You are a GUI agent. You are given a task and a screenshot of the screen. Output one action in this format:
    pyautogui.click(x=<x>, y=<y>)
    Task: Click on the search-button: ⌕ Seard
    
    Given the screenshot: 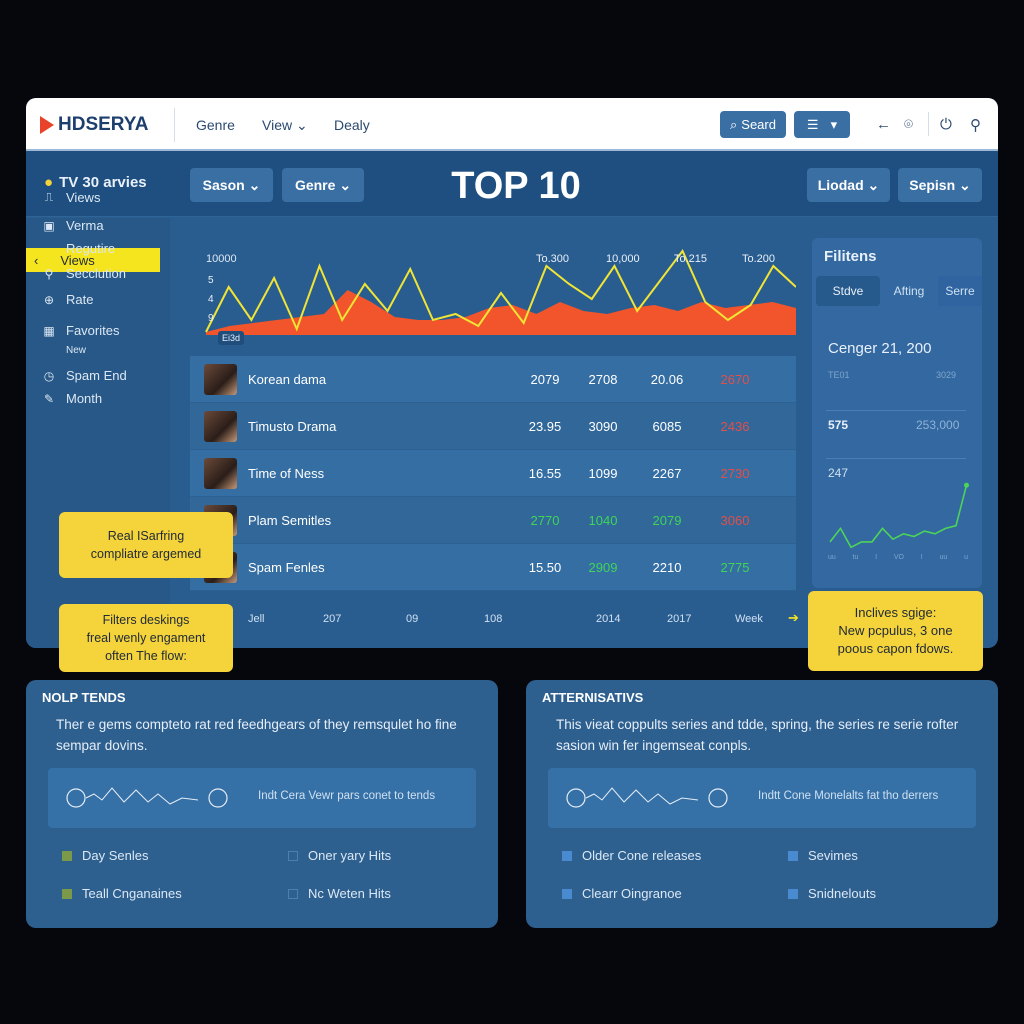 What is the action you would take?
    pyautogui.click(x=753, y=124)
    